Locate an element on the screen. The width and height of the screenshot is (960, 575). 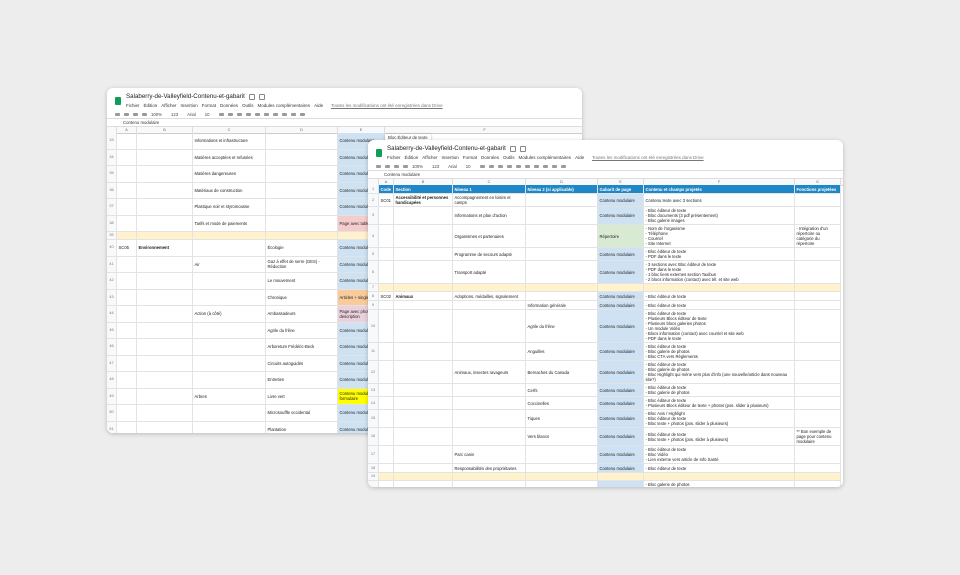
column-letter: E is located at coordinates (621, 182).